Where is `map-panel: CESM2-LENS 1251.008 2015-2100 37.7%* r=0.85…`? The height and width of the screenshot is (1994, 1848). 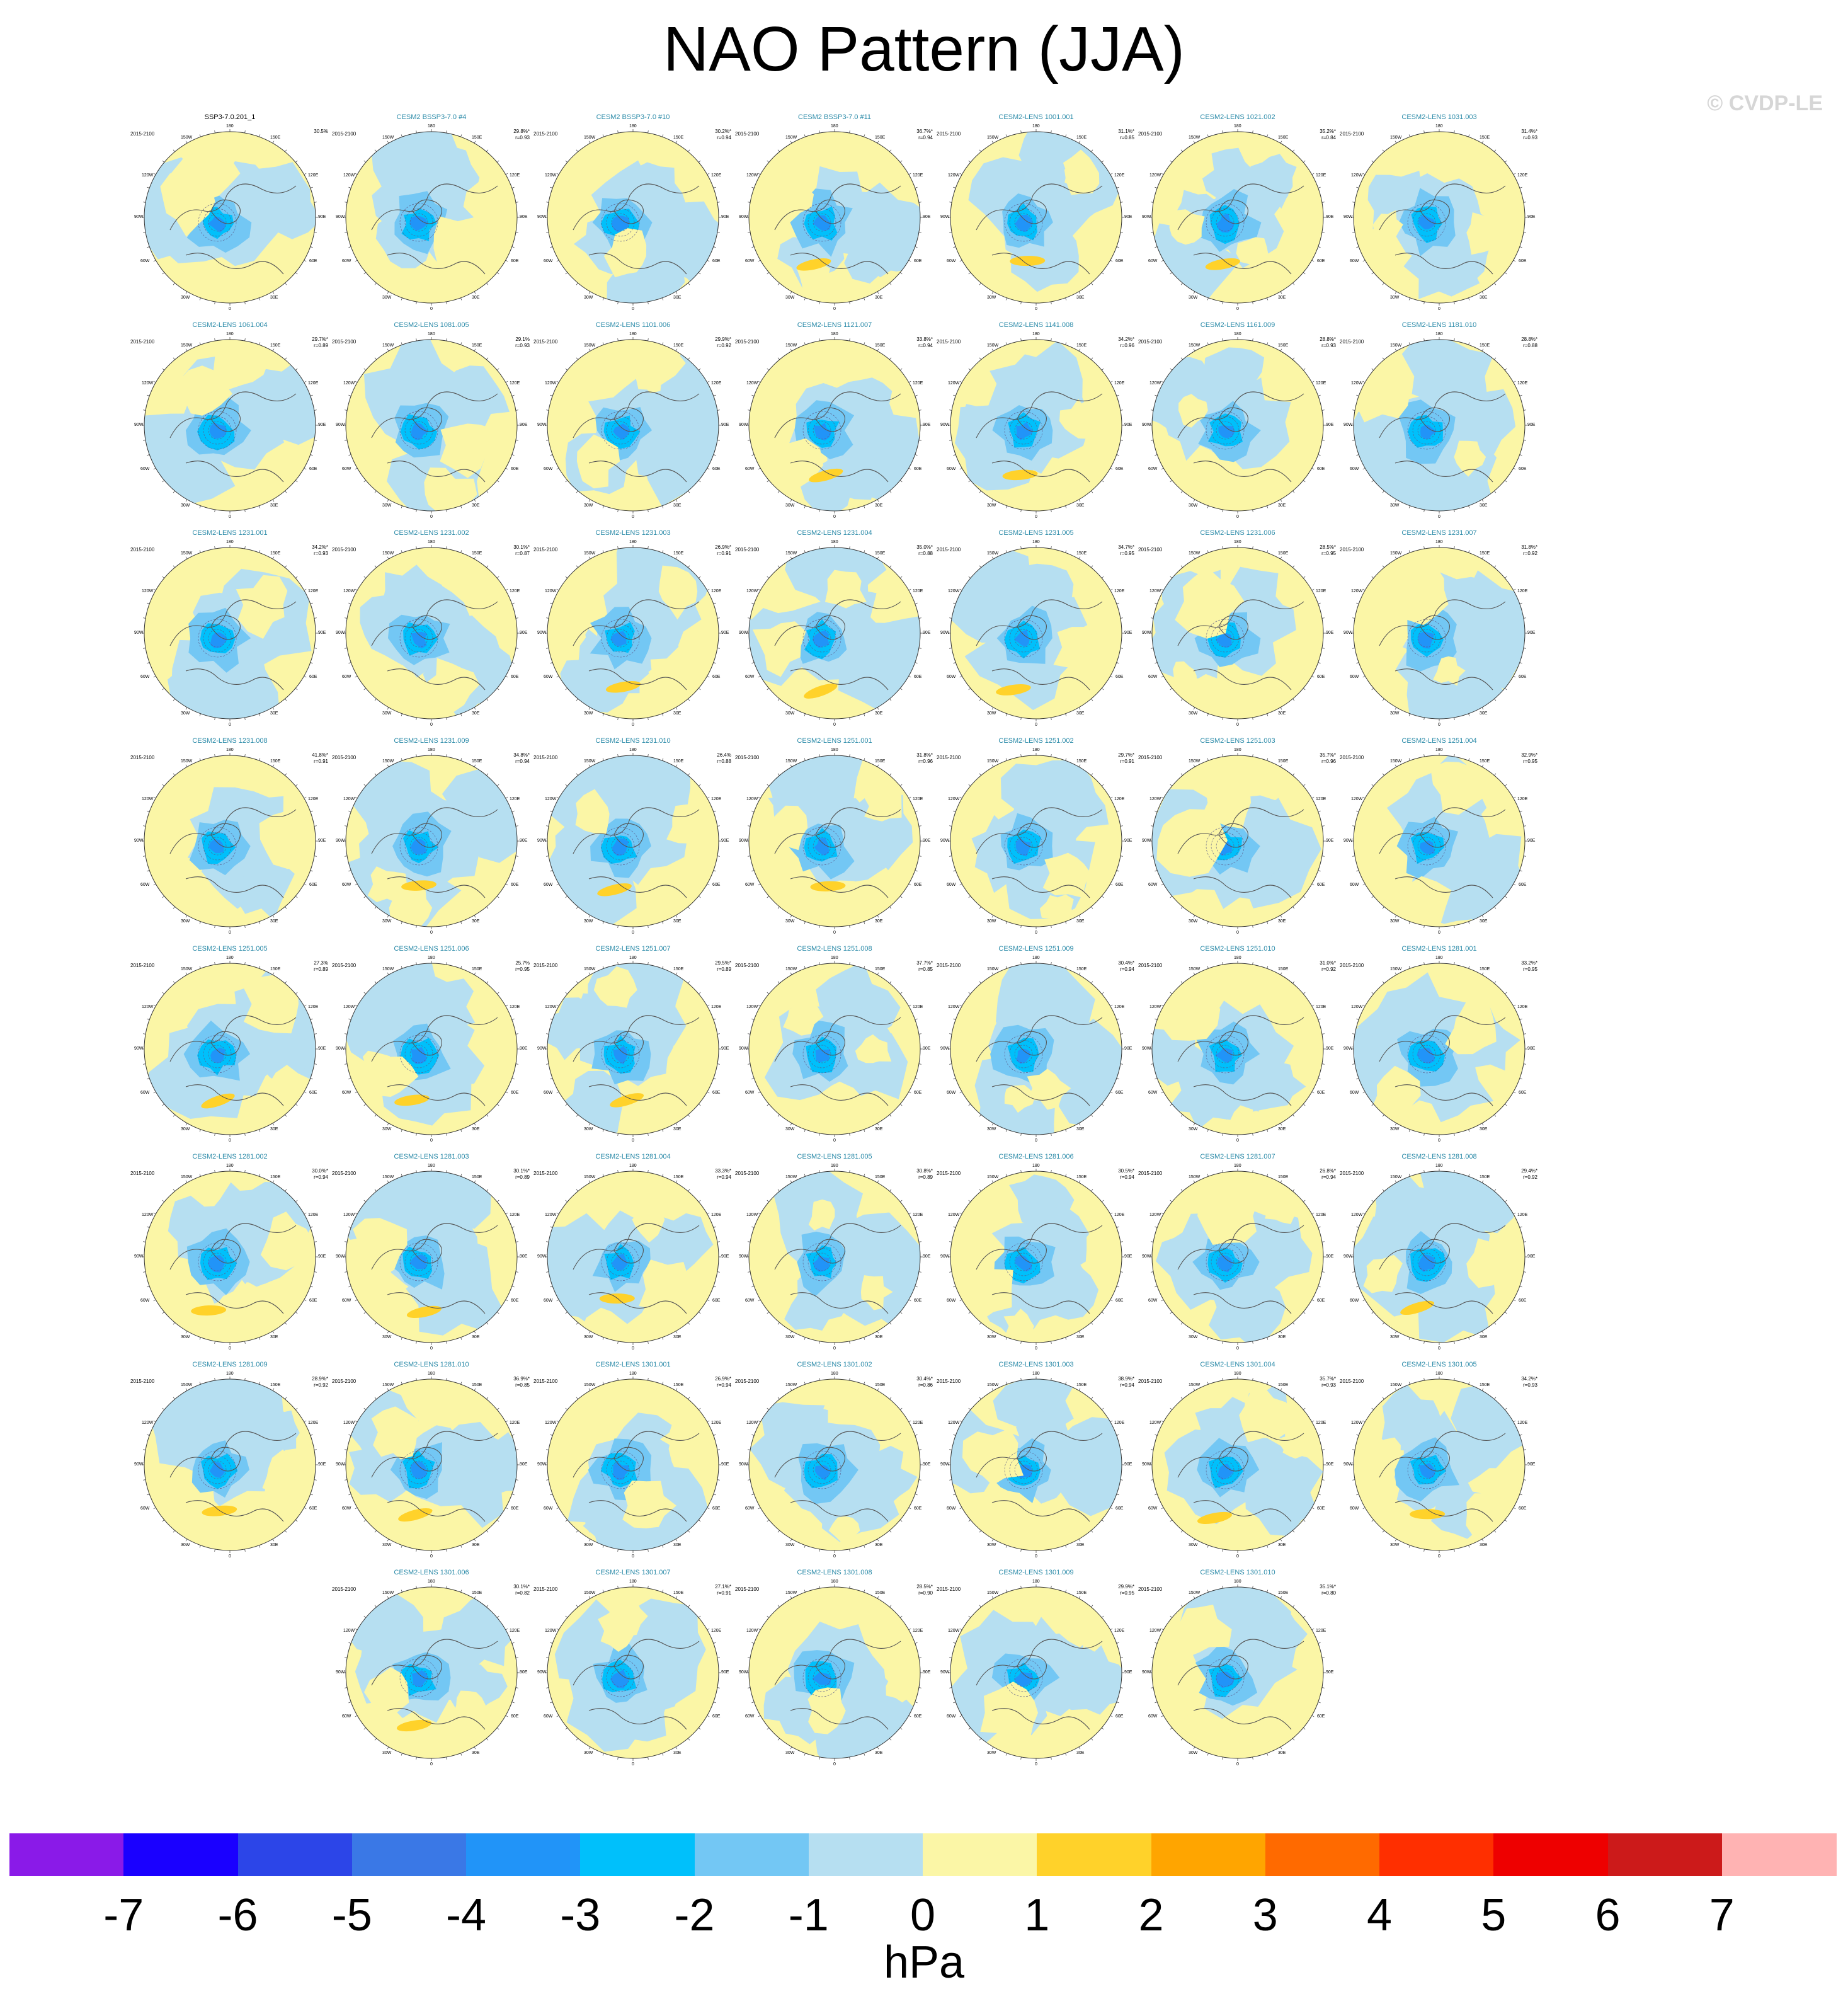
map-panel: CESM2-LENS 1251.008 2015-2100 37.7%* r=0.85… is located at coordinates (834, 1044).